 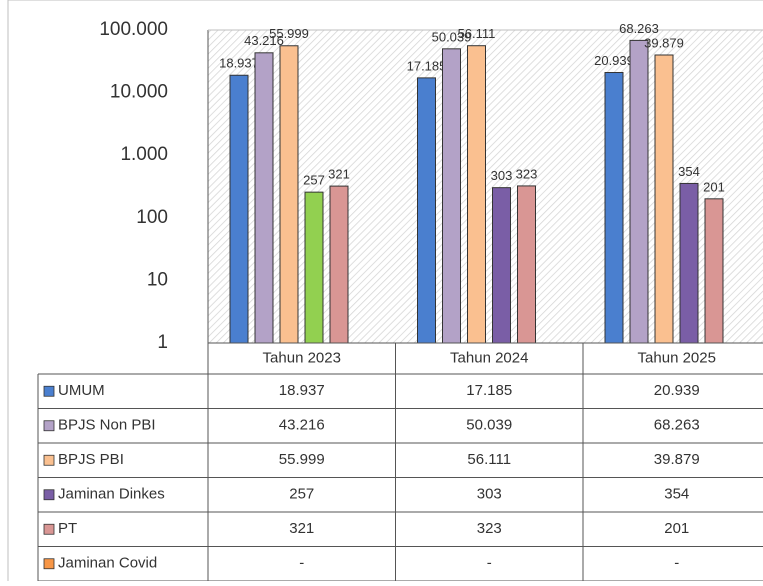 What do you see at coordinates (81, 390) in the screenshot?
I see `legend-label: UMUM` at bounding box center [81, 390].